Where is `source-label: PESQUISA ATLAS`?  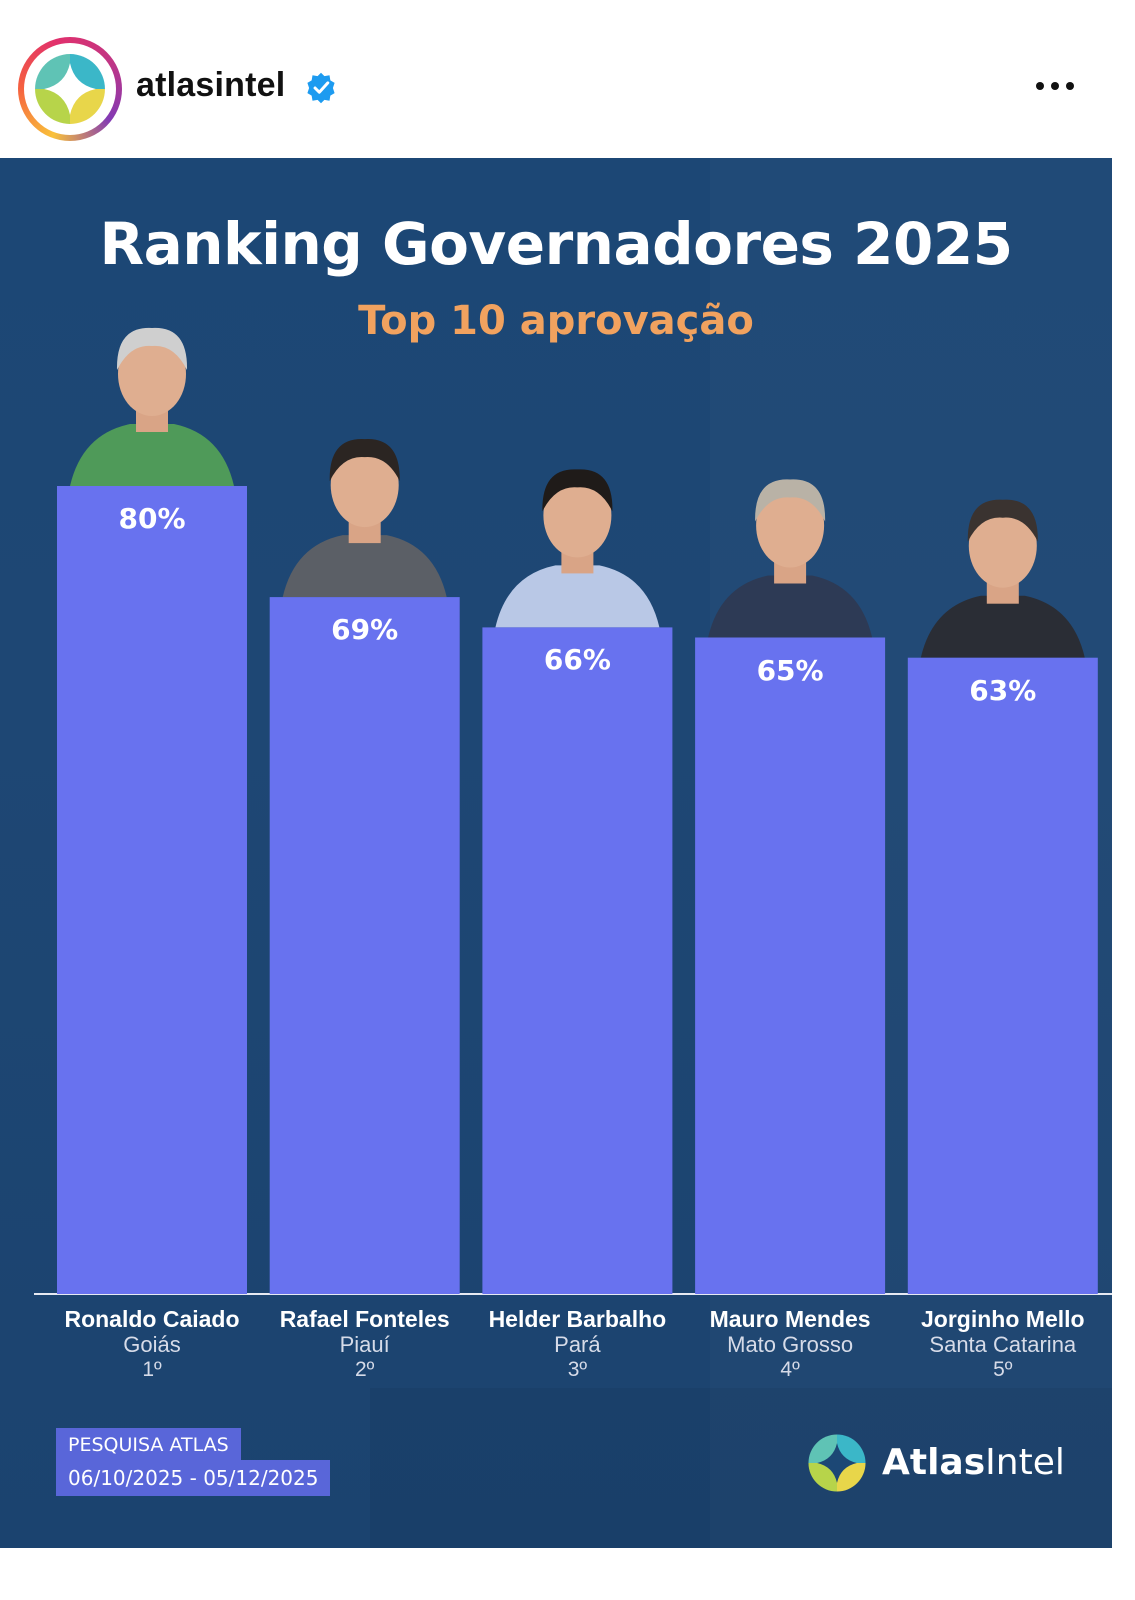 source-label: PESQUISA ATLAS is located at coordinates (148, 1444).